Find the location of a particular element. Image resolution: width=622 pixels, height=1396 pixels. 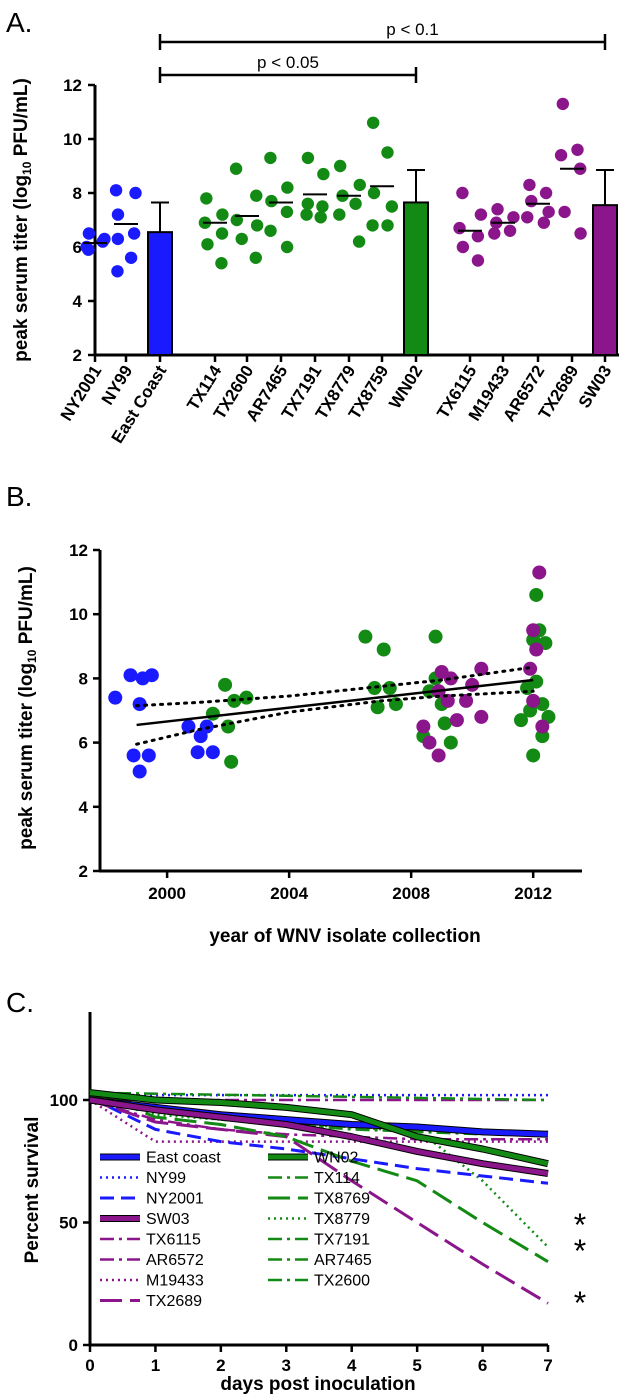

legend-label: TX6115 is located at coordinates (173, 1240).